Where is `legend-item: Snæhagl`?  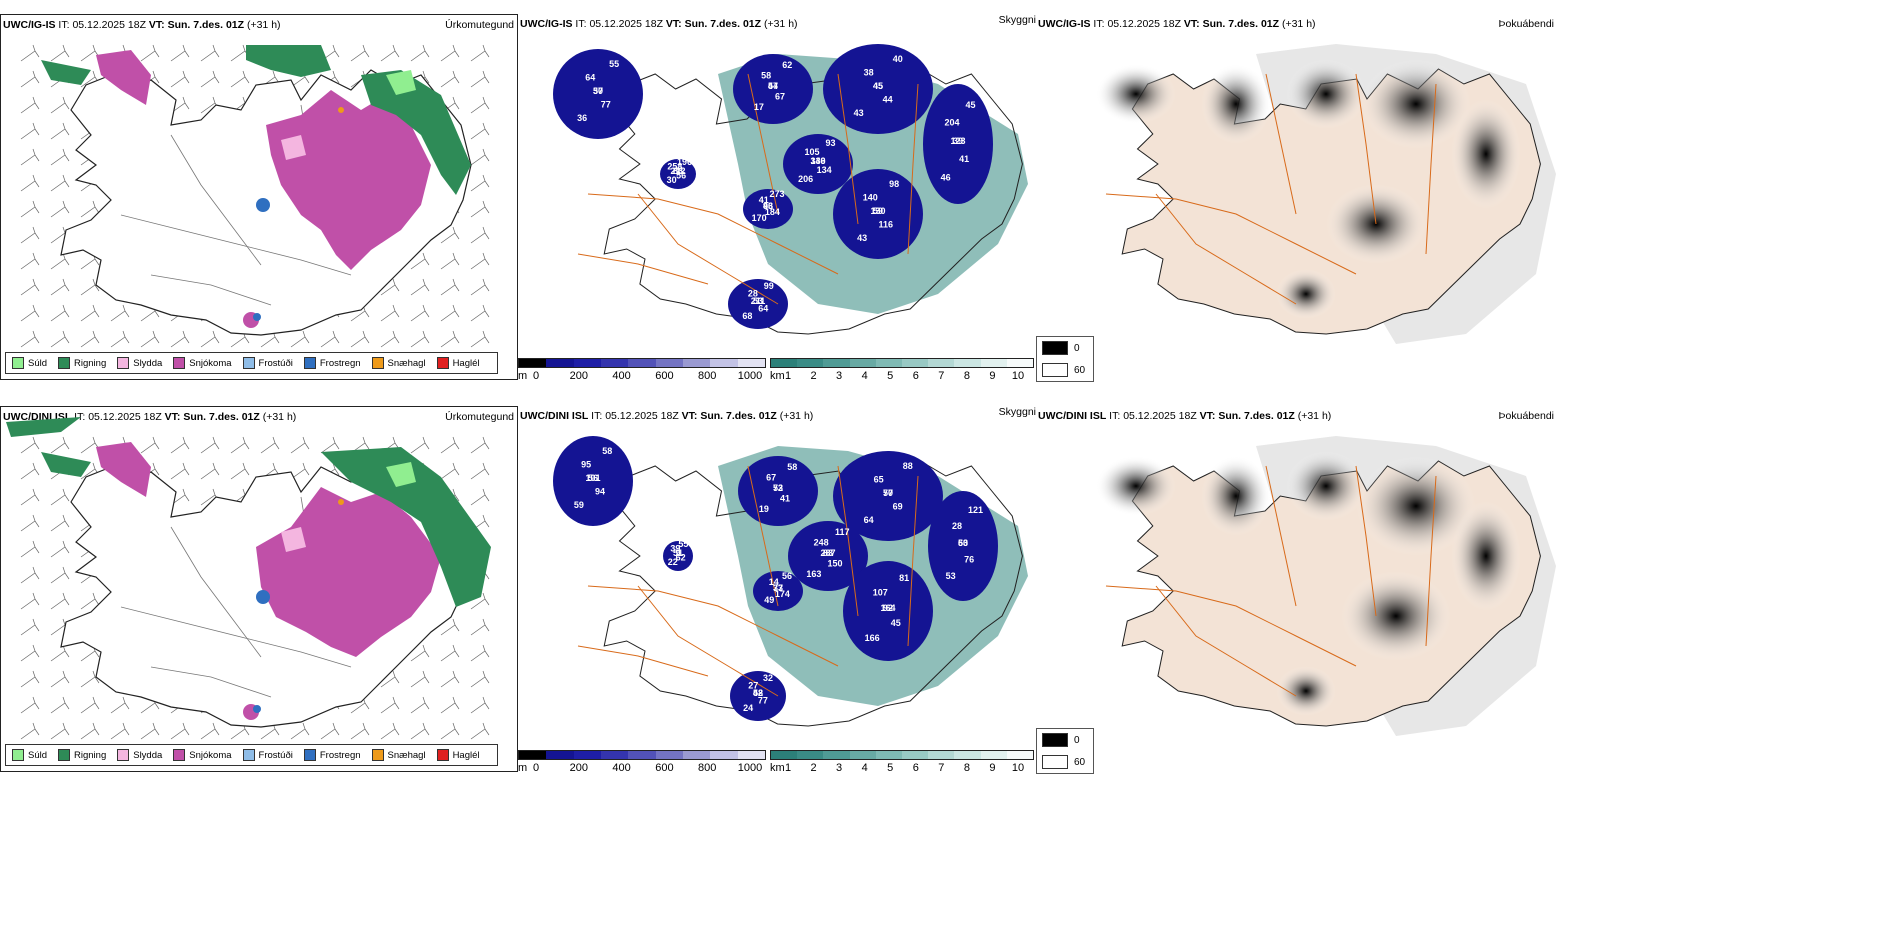 legend-item: Snæhagl is located at coordinates (398, 363).